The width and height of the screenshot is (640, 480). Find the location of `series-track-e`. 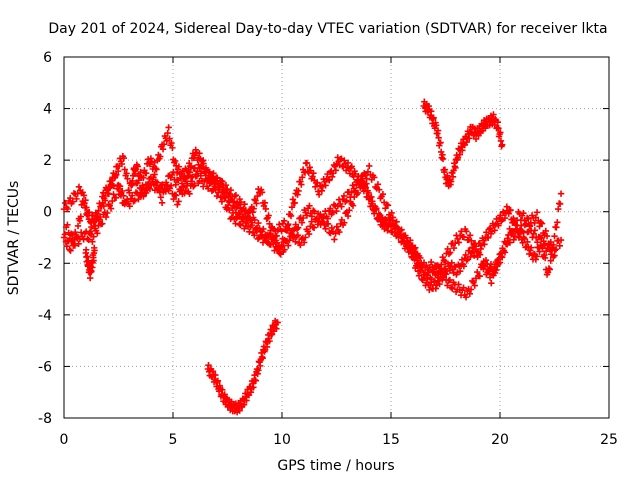

series-track-e is located at coordinates (242, 366).